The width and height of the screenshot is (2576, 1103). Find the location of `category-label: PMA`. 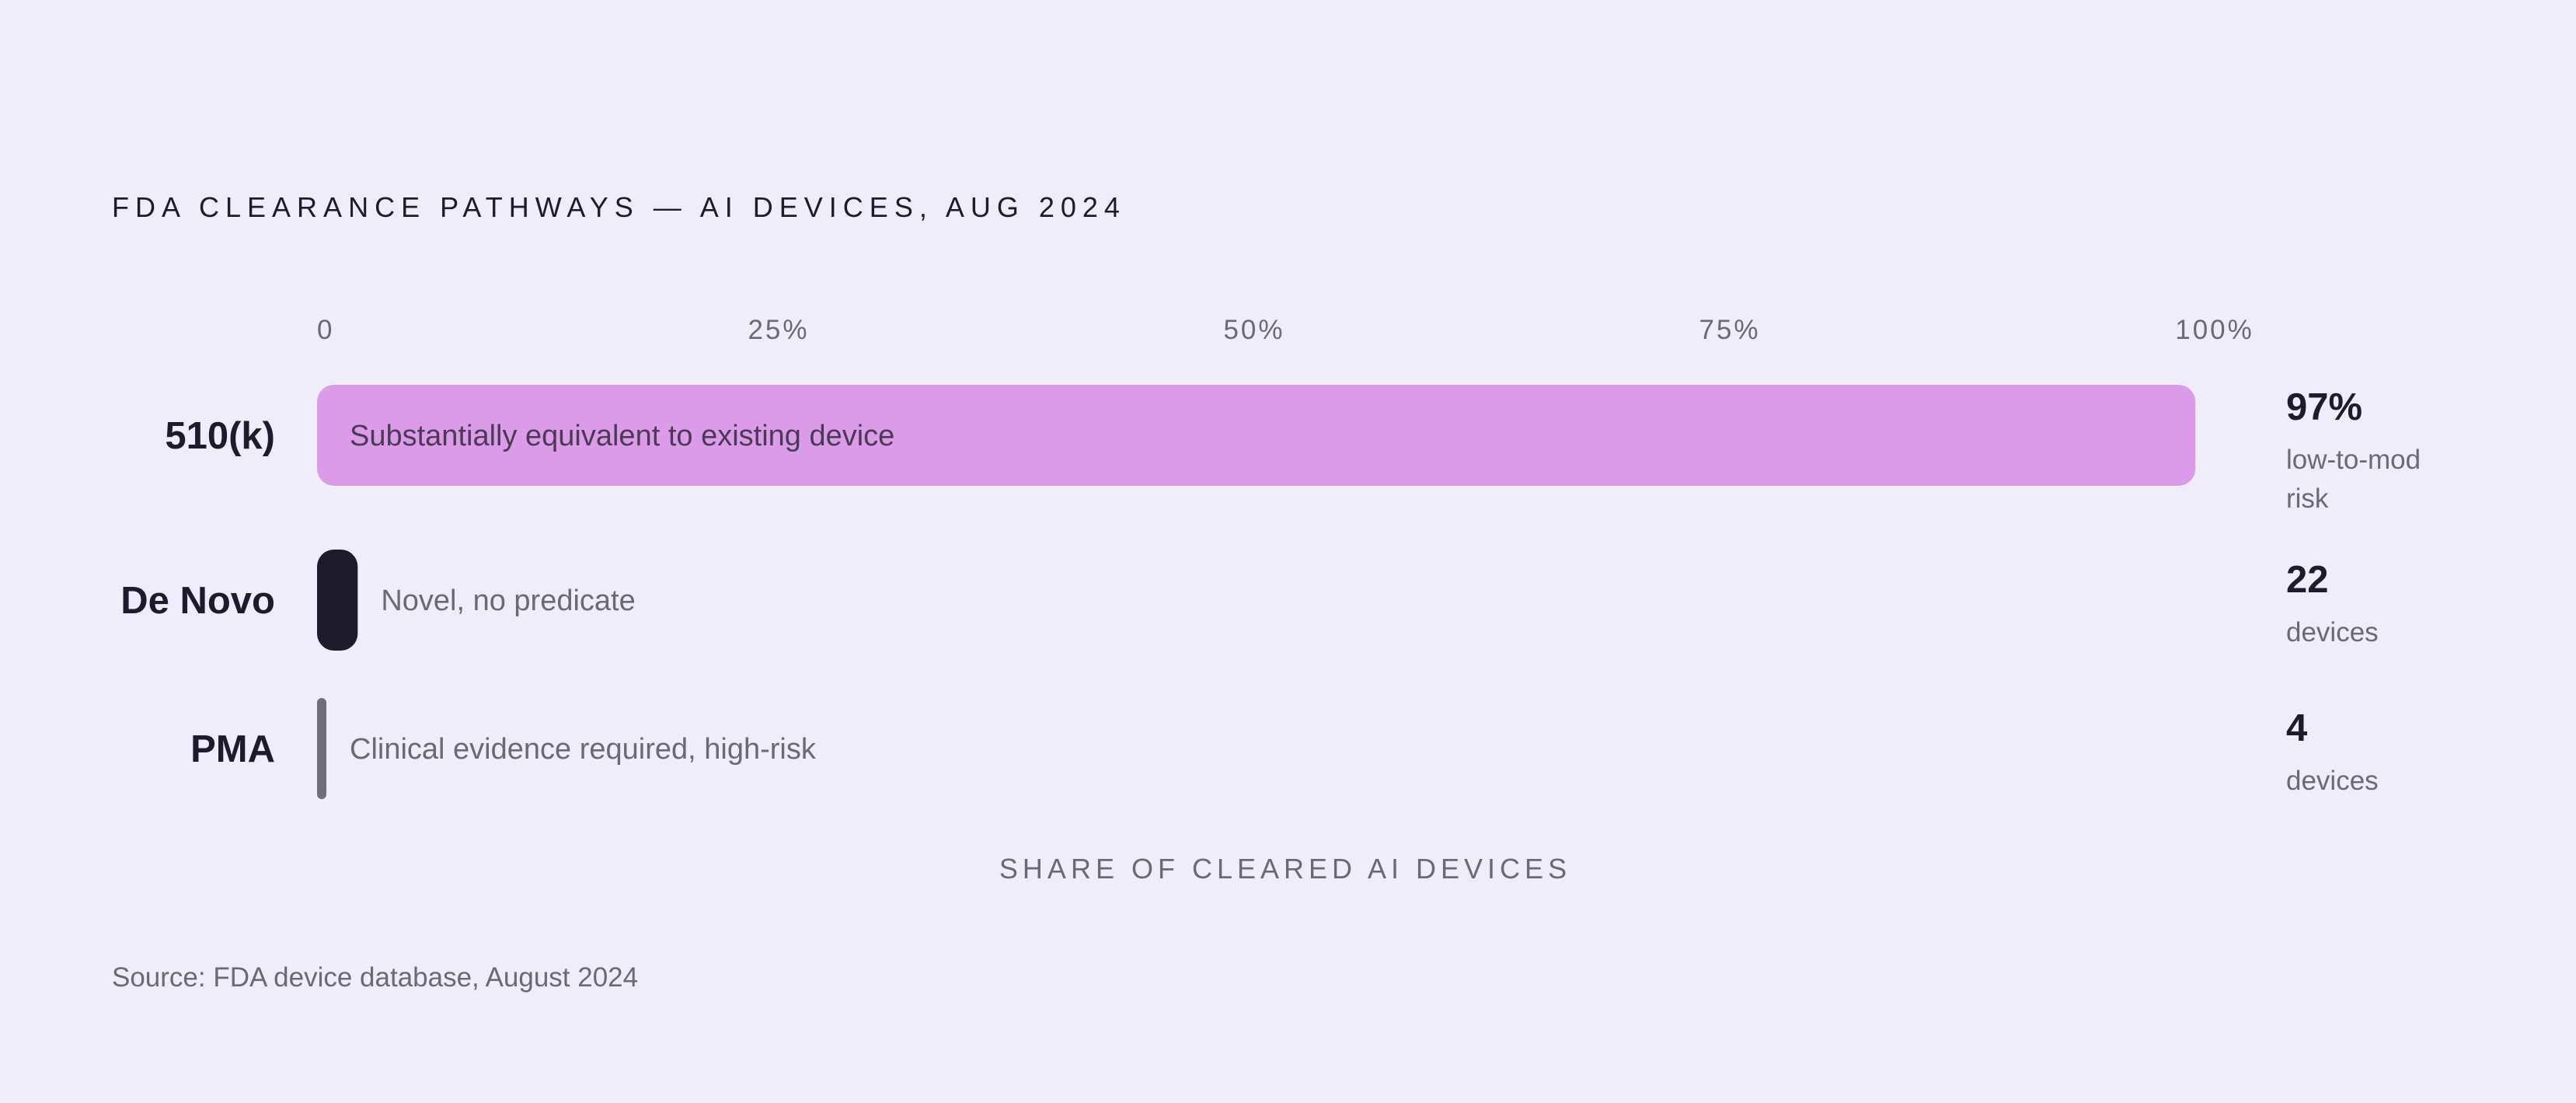

category-label: PMA is located at coordinates (232, 749).